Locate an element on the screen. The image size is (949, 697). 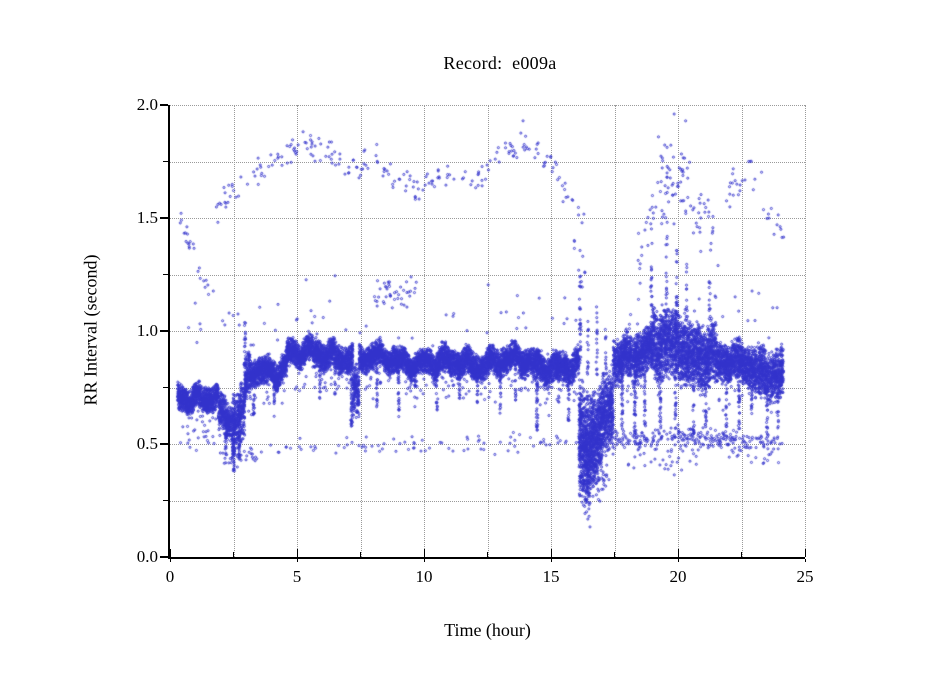
y-tick-label: 2.0 is located at coordinates (147, 104).